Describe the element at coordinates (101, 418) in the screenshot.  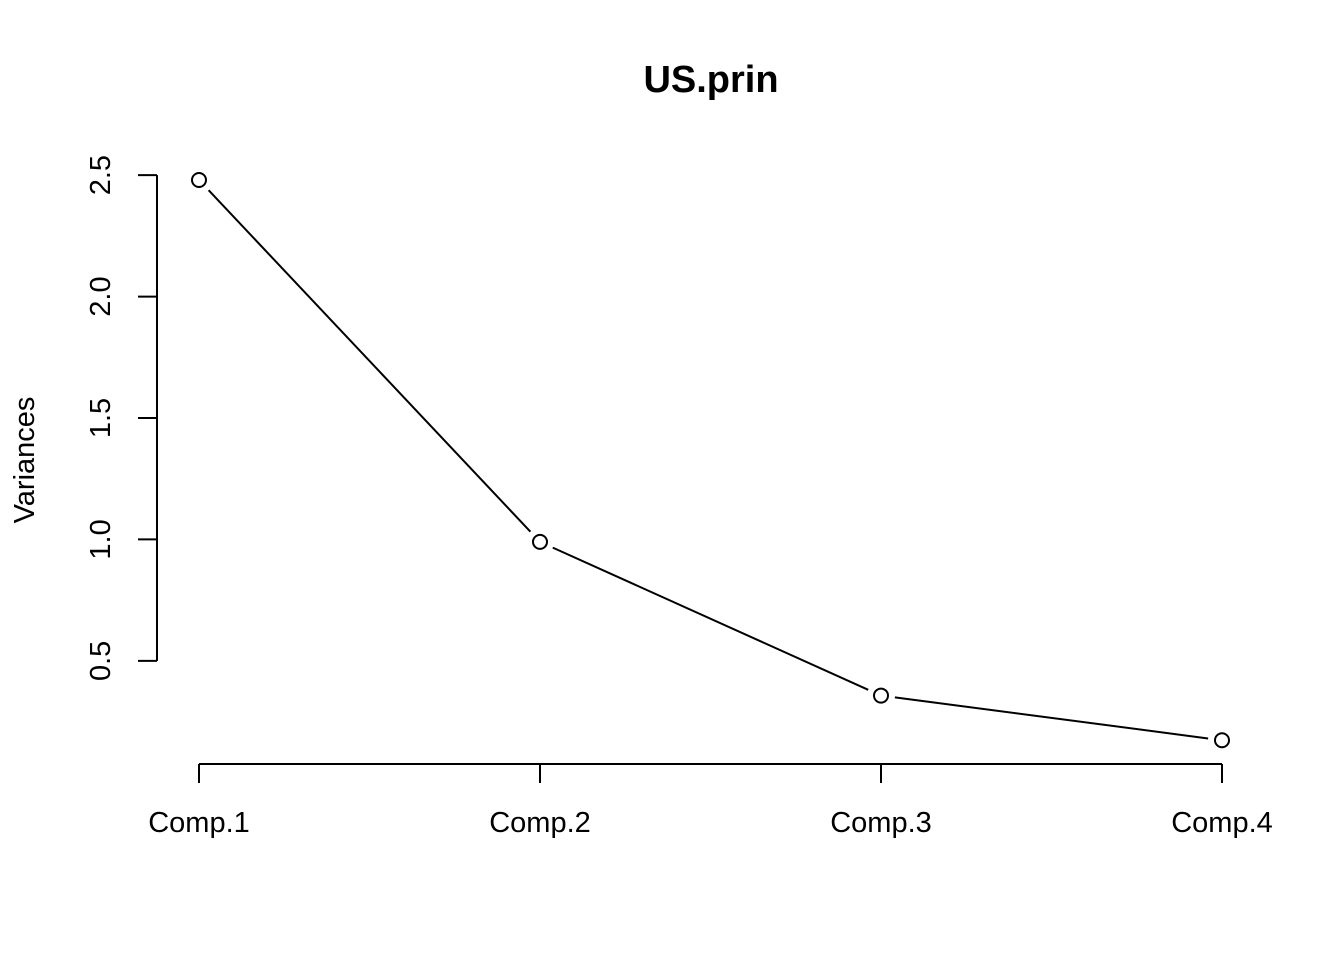
I see `y-tick-label: 1.5` at that location.